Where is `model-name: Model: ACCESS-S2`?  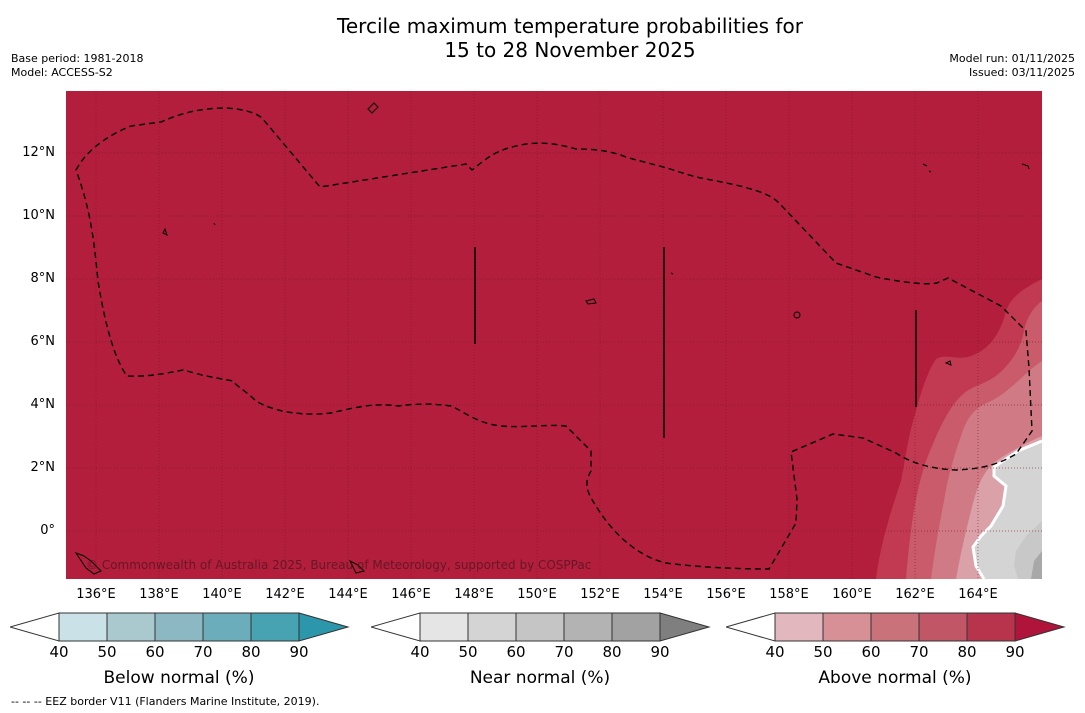
model-name: Model: ACCESS-S2 is located at coordinates (62, 72).